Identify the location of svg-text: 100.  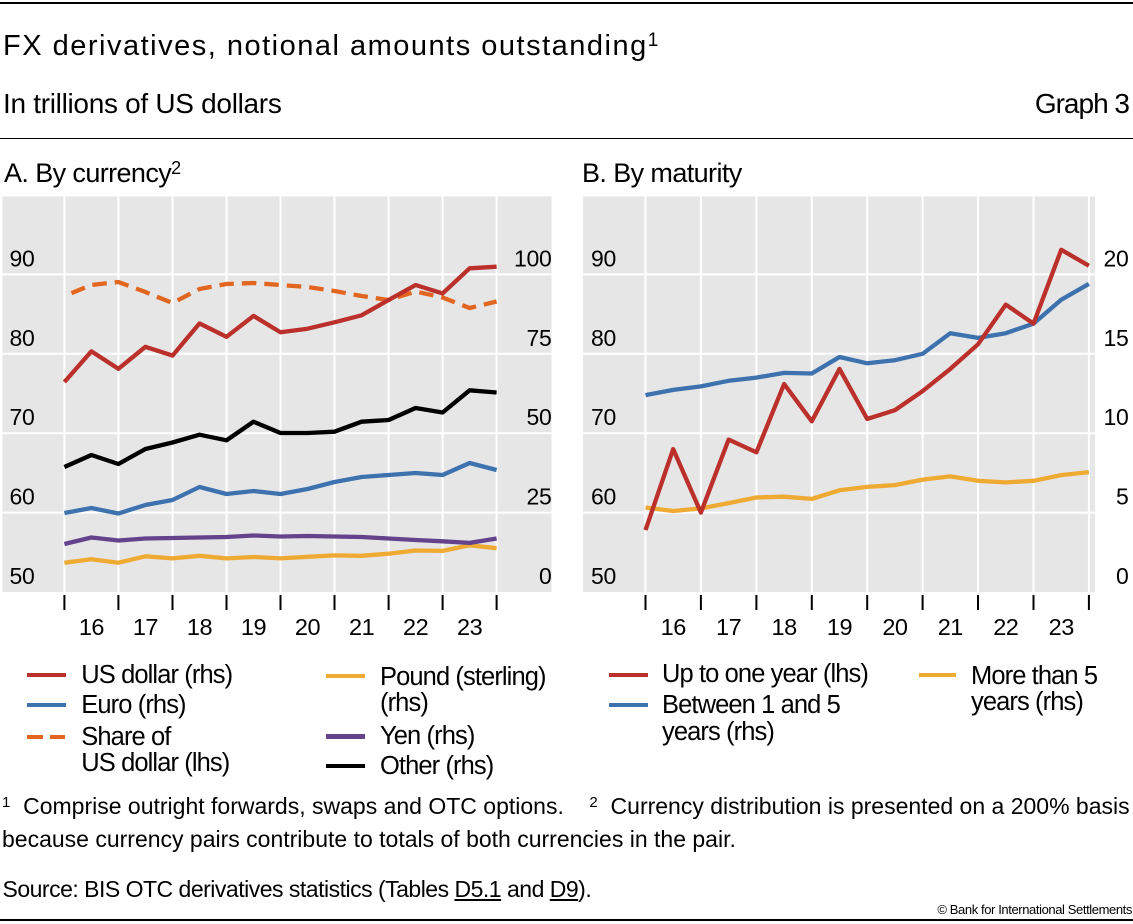
(532, 258).